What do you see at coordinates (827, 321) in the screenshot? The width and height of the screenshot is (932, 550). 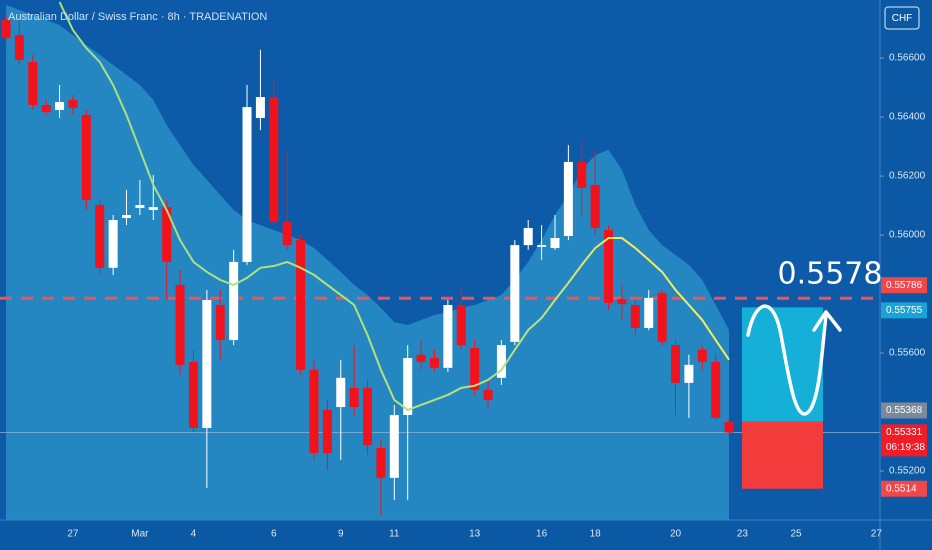 I see `arrow-head` at bounding box center [827, 321].